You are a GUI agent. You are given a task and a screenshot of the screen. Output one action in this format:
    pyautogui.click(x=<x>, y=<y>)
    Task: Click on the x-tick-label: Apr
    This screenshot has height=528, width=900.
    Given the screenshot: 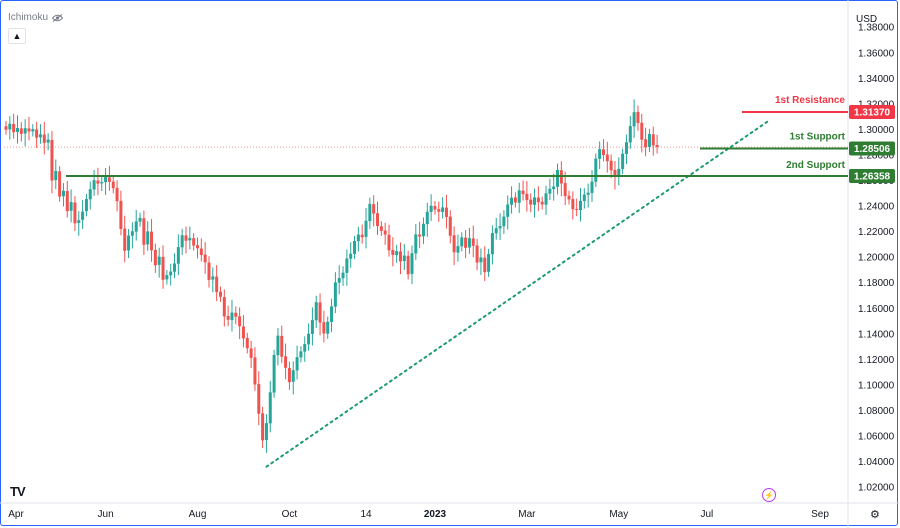 What is the action you would take?
    pyautogui.click(x=16, y=514)
    